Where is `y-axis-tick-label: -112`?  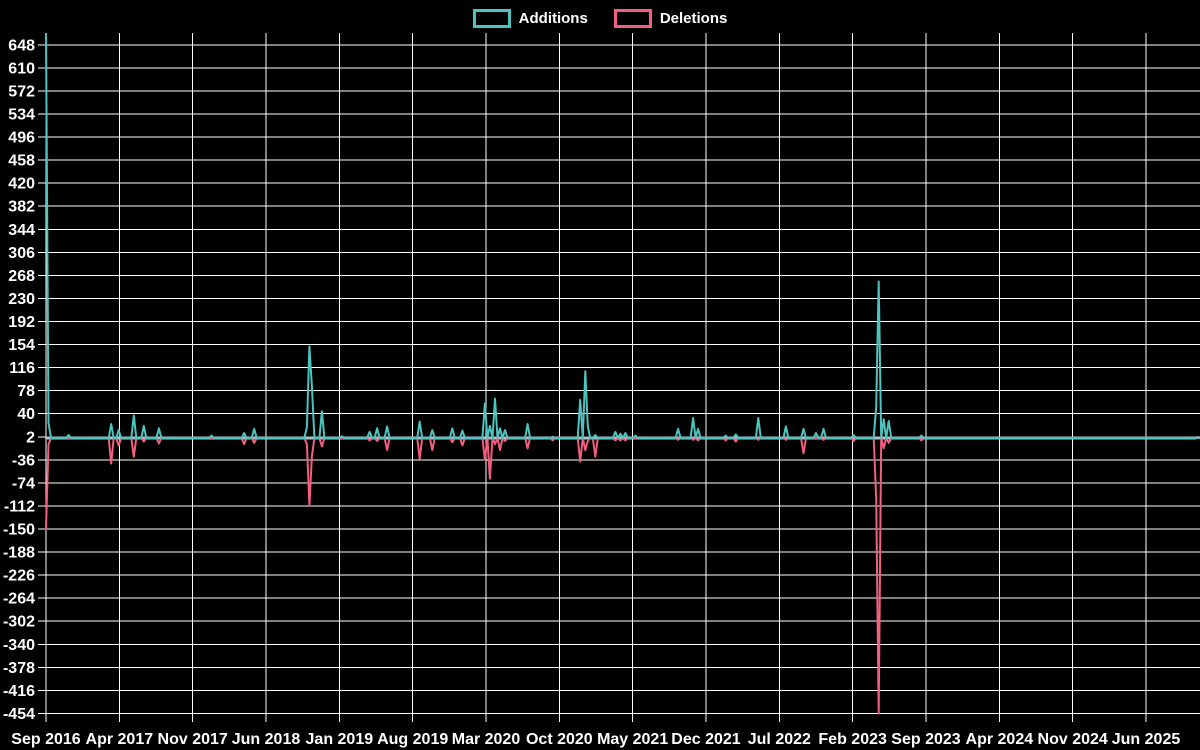 y-axis-tick-label: -112 is located at coordinates (19, 506).